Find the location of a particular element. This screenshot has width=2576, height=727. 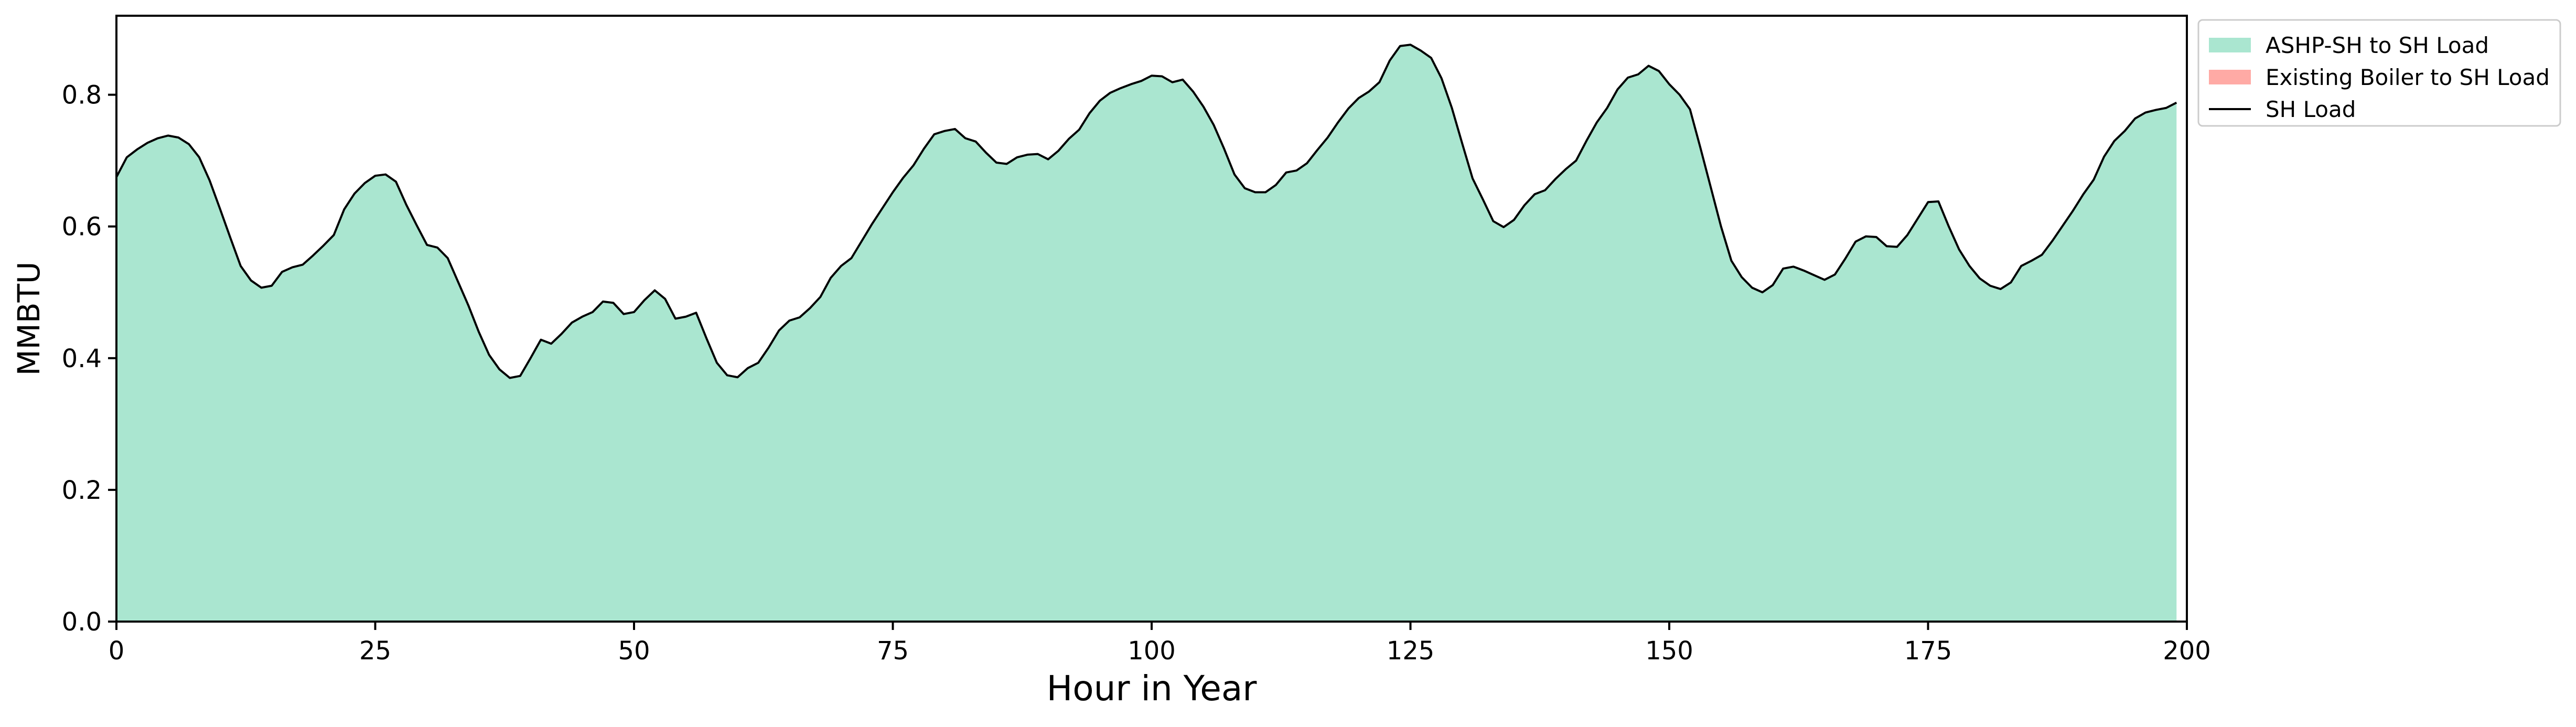

x-tick-label: 125 is located at coordinates (1411, 651).